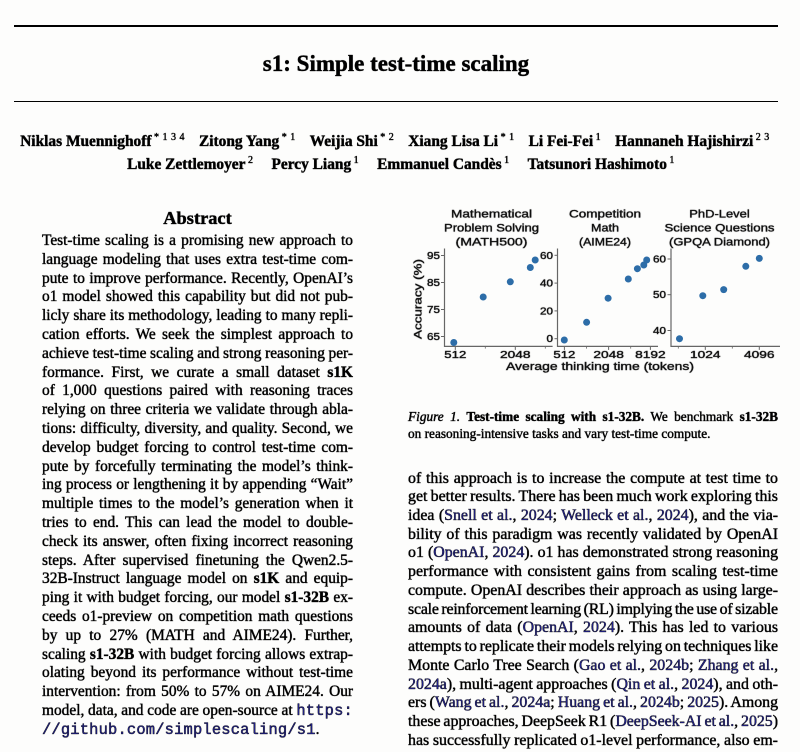  What do you see at coordinates (720, 229) in the screenshot?
I see `svg-text: Science Questions` at bounding box center [720, 229].